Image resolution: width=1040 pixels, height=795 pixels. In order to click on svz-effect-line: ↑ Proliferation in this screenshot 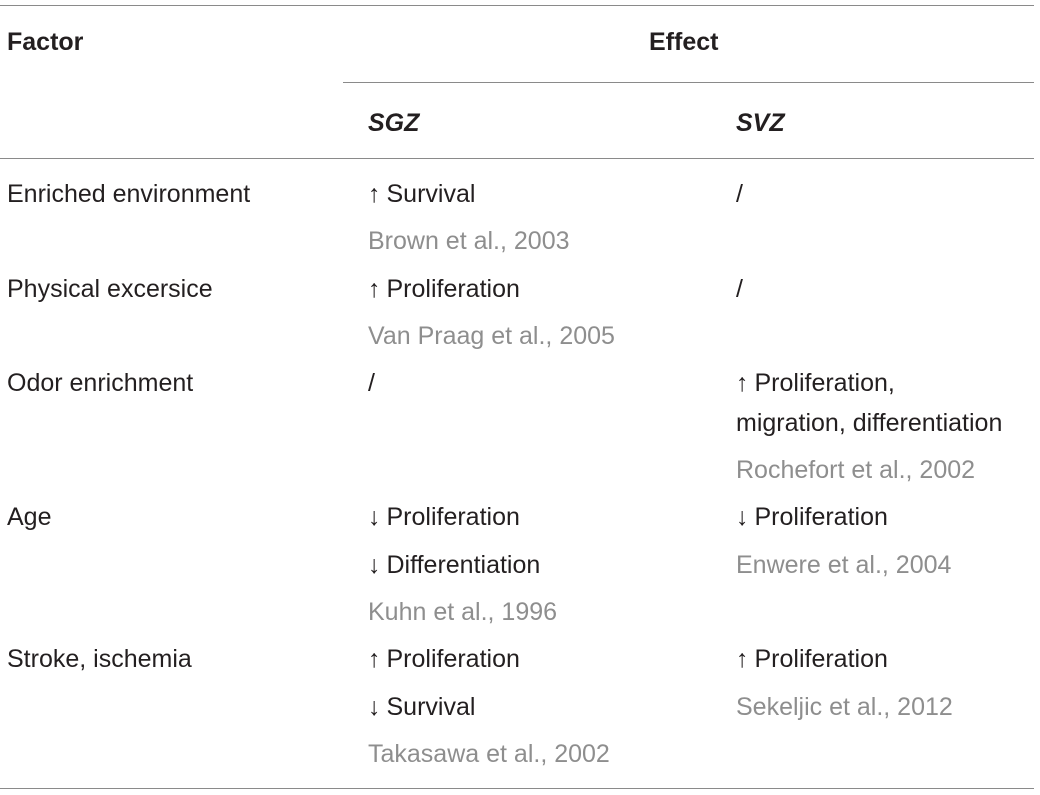, I will do `click(812, 659)`.